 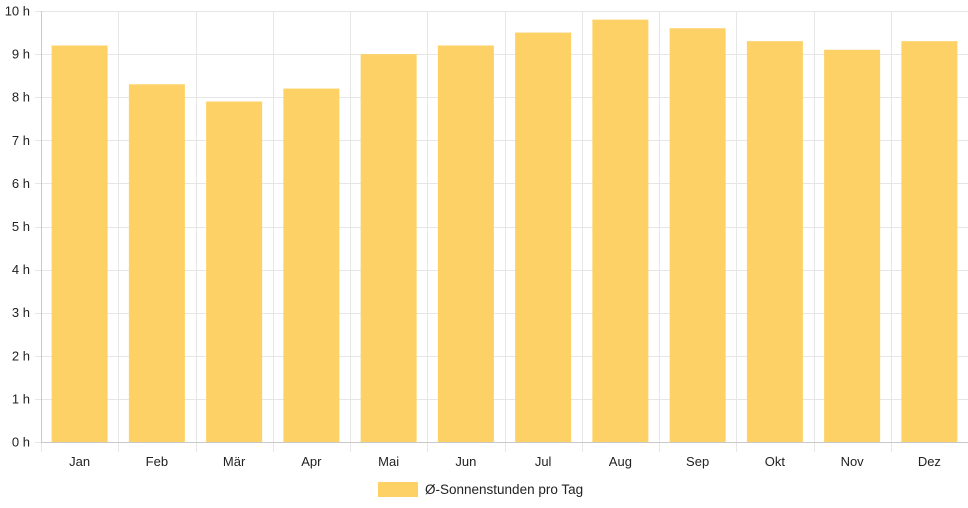 I want to click on y-tick-label: 4 h, so click(x=21, y=269).